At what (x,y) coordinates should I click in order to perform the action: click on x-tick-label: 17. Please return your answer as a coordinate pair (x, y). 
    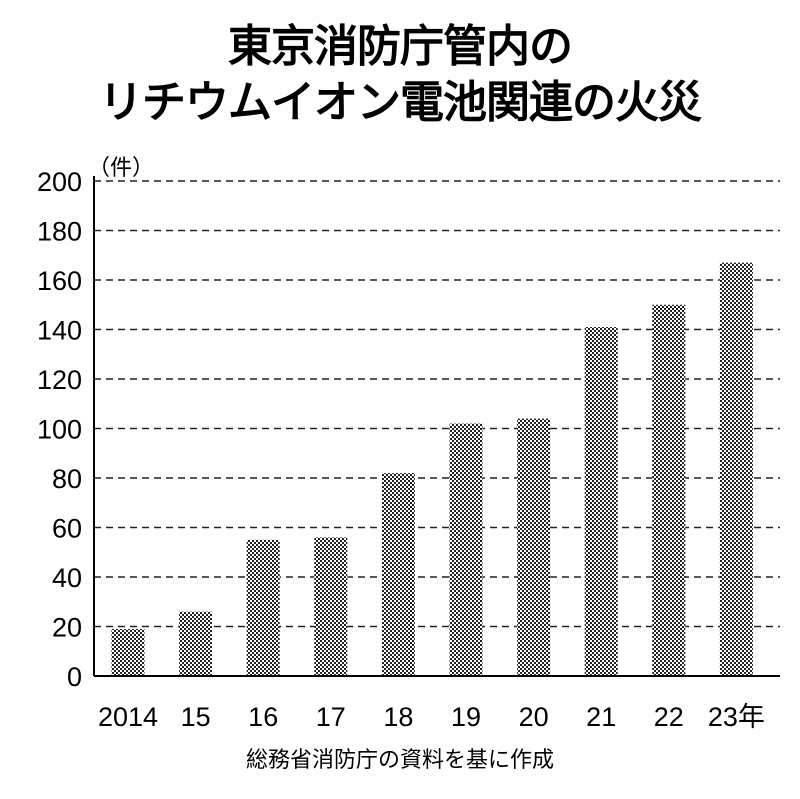
    Looking at the image, I should click on (331, 717).